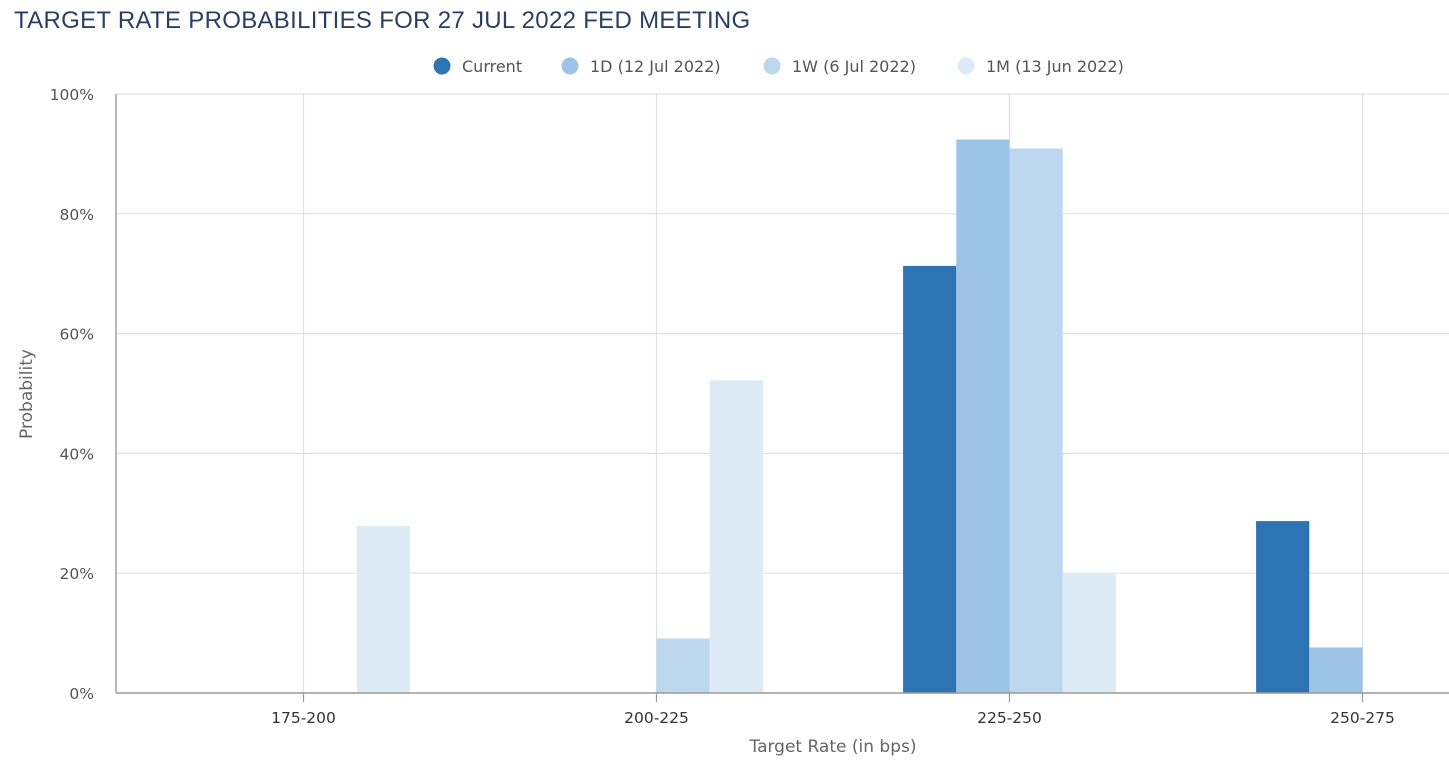 The height and width of the screenshot is (767, 1449). I want to click on x-tick-label: 225-250, so click(1009, 718).